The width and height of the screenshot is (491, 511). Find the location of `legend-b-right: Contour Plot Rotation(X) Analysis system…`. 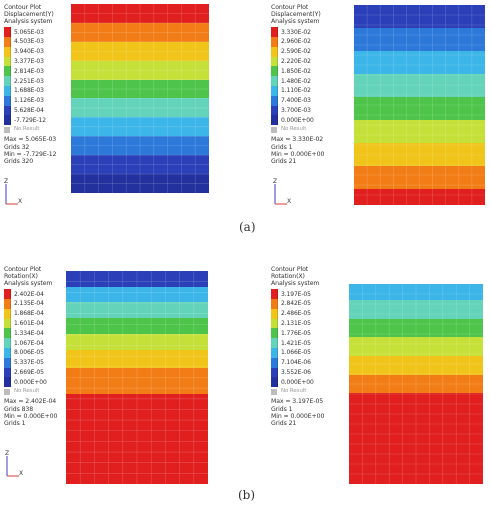

legend-b-right: Contour Plot Rotation(X) Analysis system… is located at coordinates (297, 347).